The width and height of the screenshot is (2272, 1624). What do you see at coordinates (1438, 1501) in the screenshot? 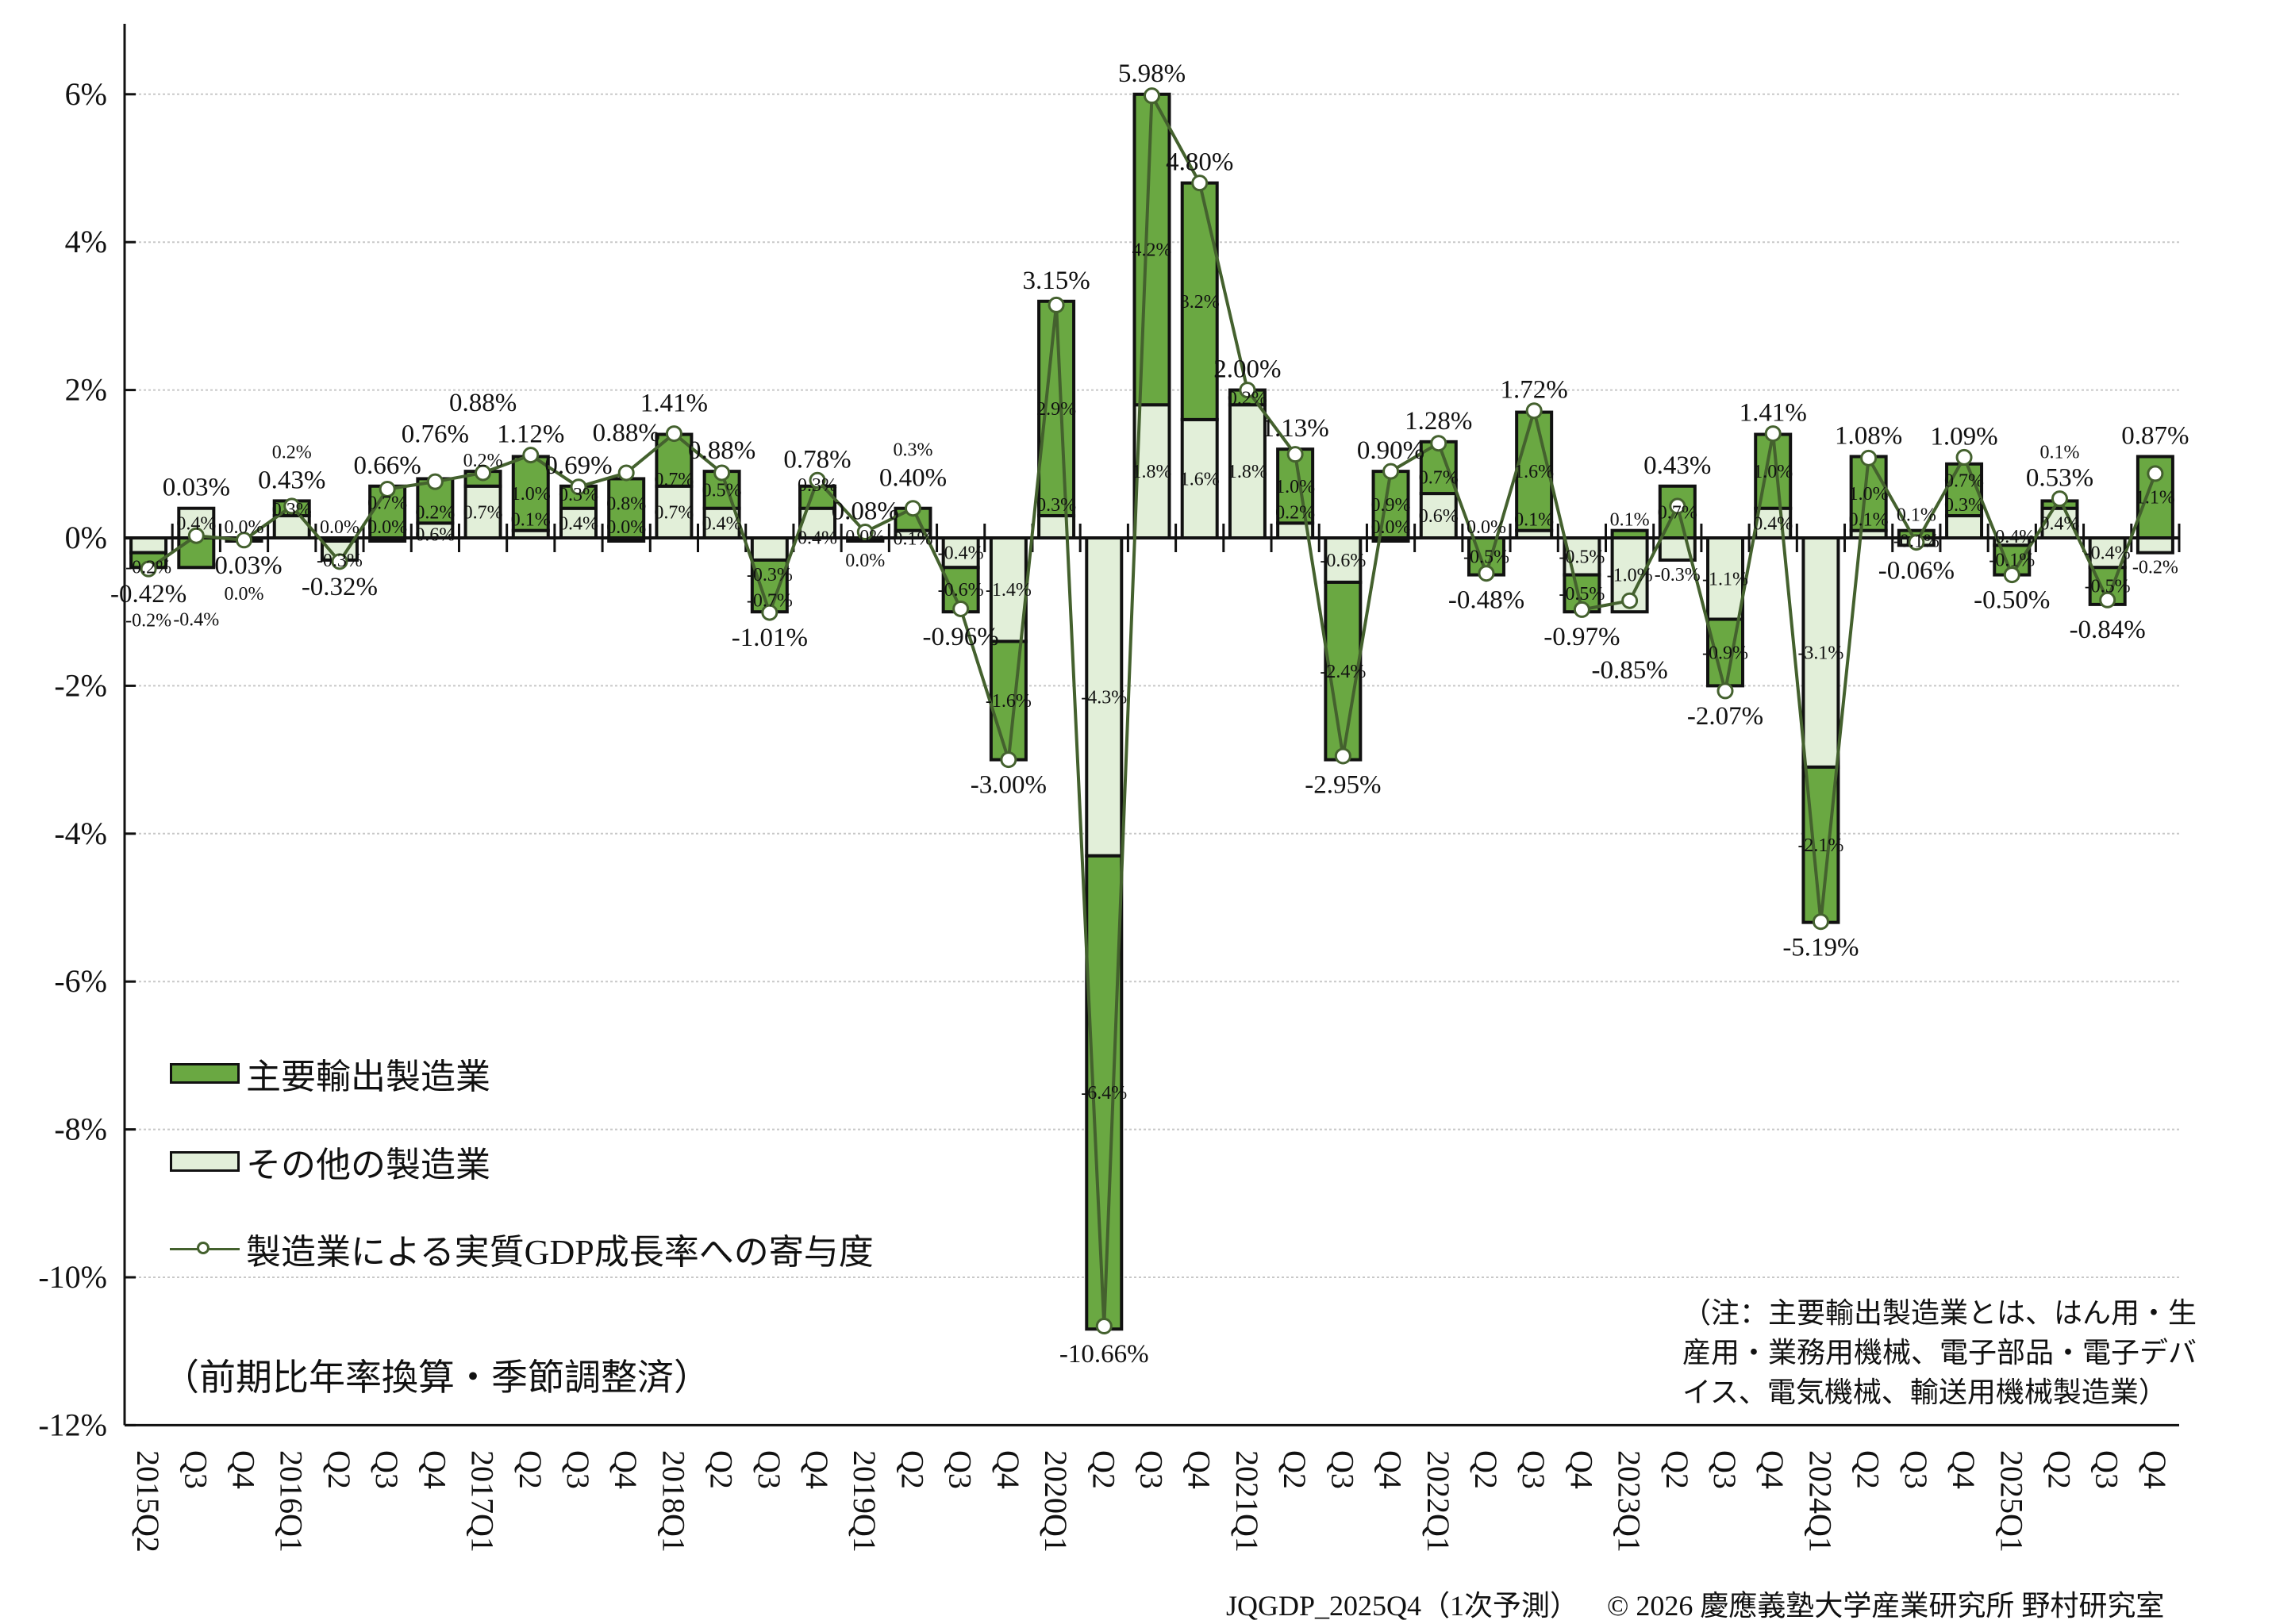
I see `x-tick-label: 2022Q1` at bounding box center [1438, 1501].